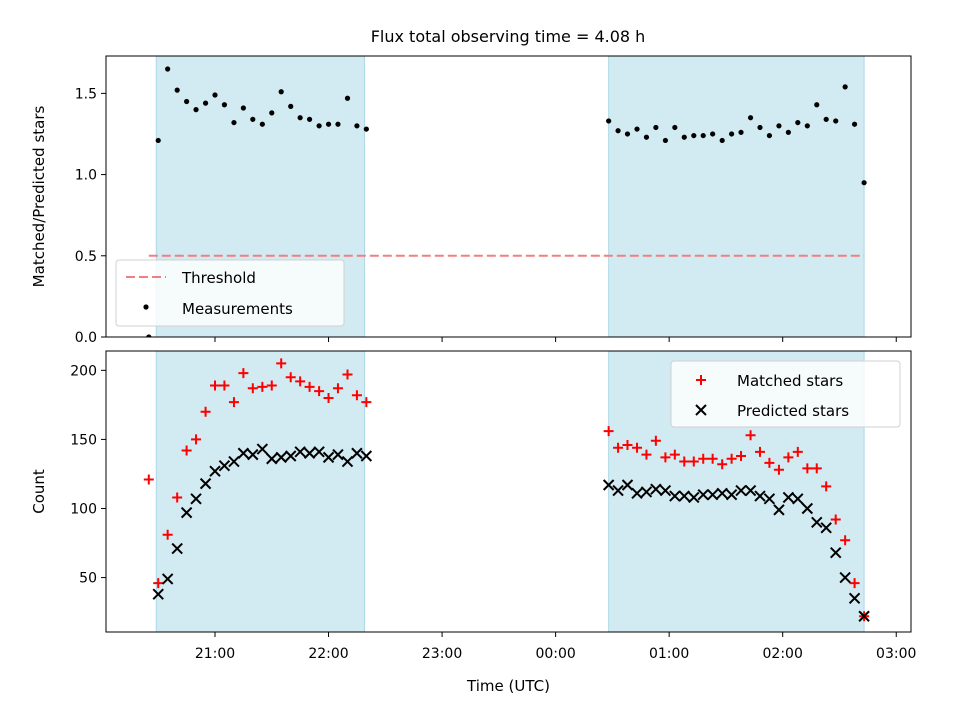 This screenshot has height=724, width=960. What do you see at coordinates (83, 509) in the screenshot?
I see `y-tick-label: 100` at bounding box center [83, 509].